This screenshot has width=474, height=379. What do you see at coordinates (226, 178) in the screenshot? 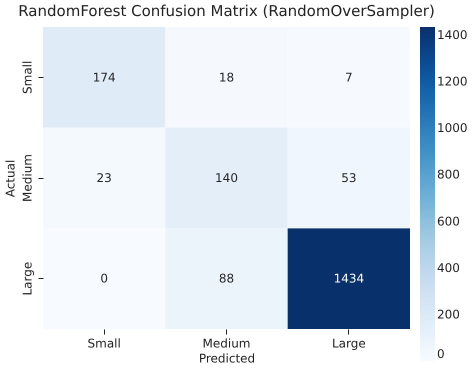
I see `data-label: 140` at bounding box center [226, 178].